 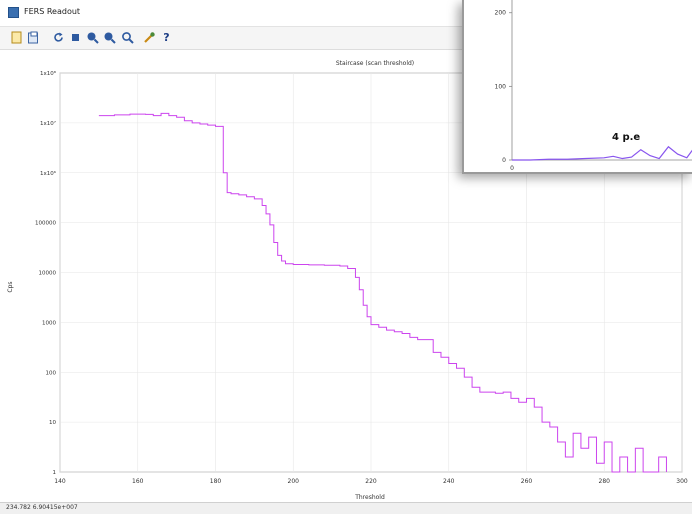 What do you see at coordinates (294, 481) in the screenshot?
I see `x-tick-label: 200` at bounding box center [294, 481].